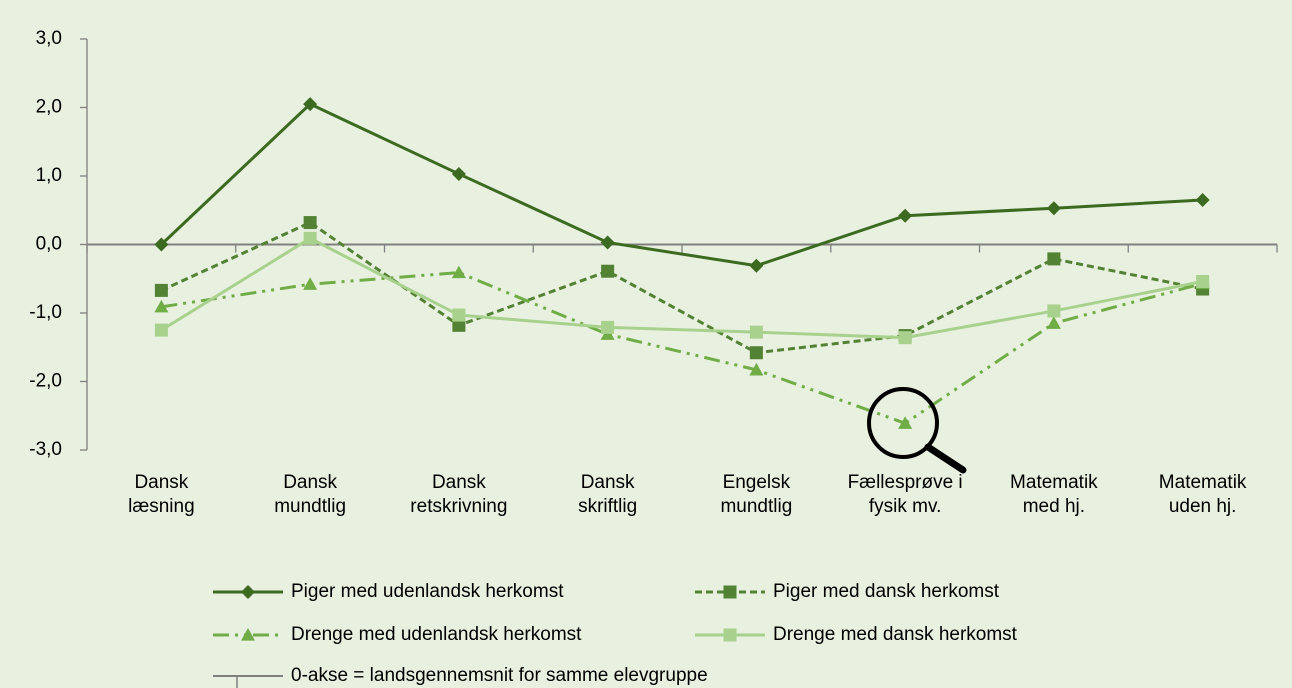  Describe the element at coordinates (895, 634) in the screenshot. I see `legend-label: Drenge med dansk herkomst` at that location.